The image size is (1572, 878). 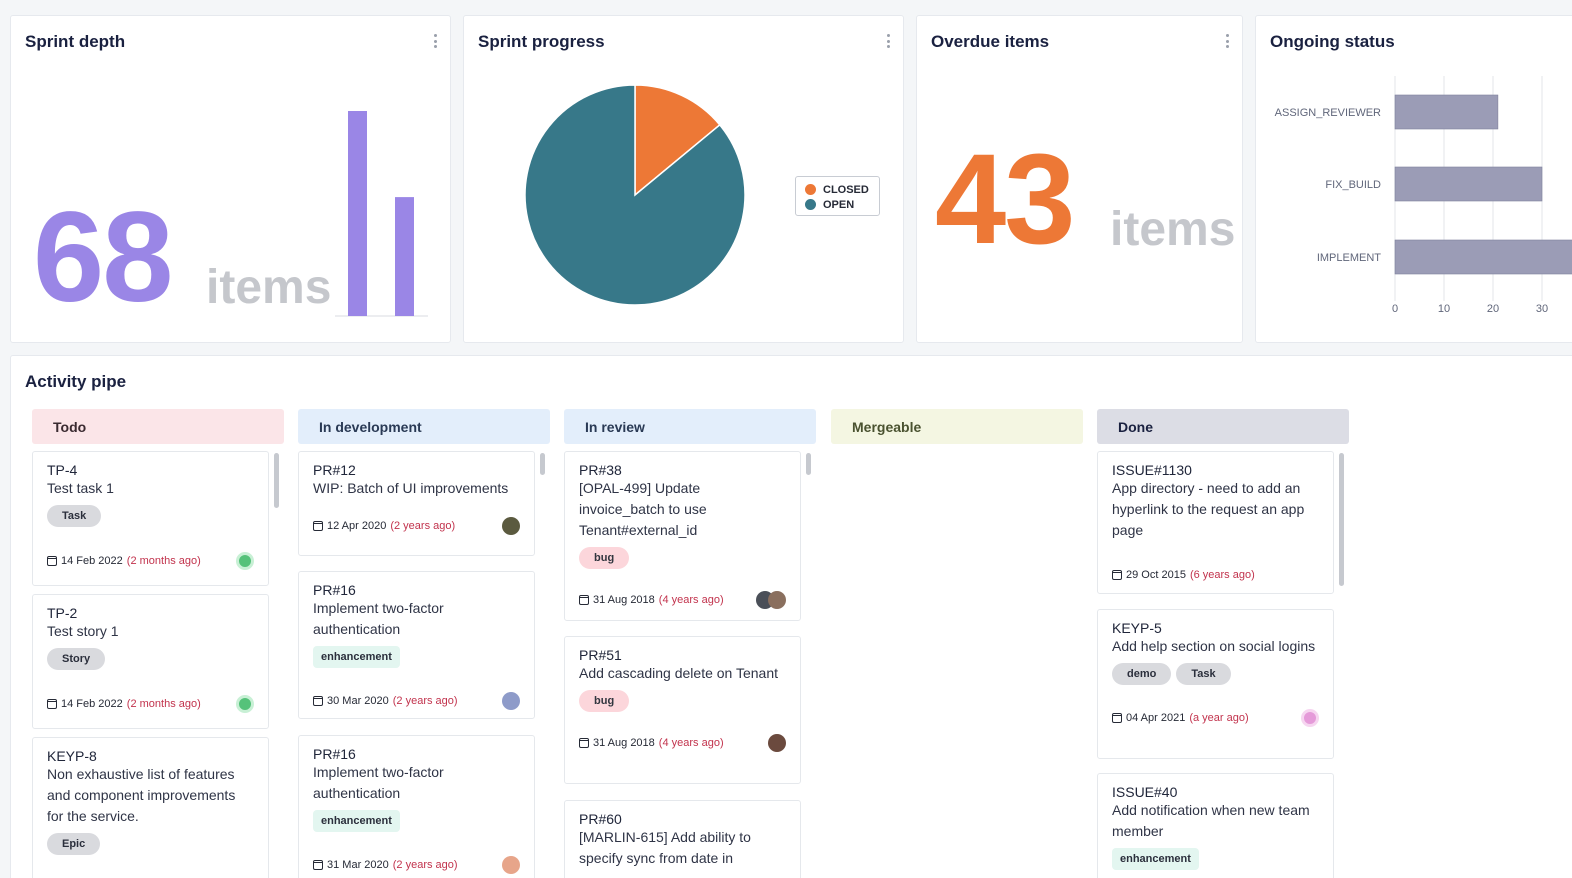 What do you see at coordinates (600, 655) in the screenshot?
I see `card-id: PR#51` at bounding box center [600, 655].